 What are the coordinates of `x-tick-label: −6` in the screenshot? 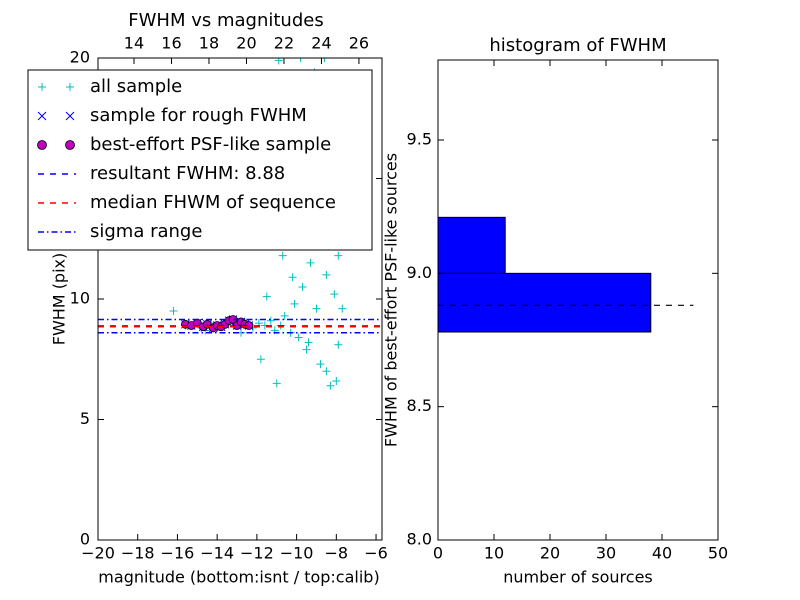 It's located at (376, 553).